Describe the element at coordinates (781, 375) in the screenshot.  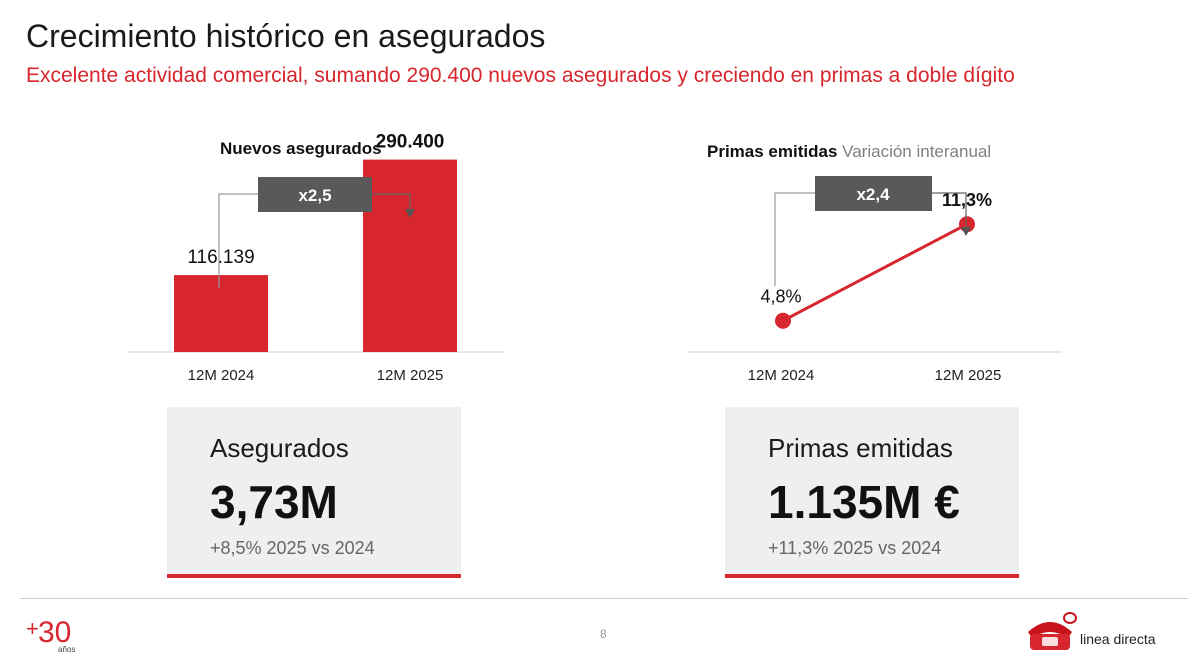
I see `line-category-2024: 12M 2024` at that location.